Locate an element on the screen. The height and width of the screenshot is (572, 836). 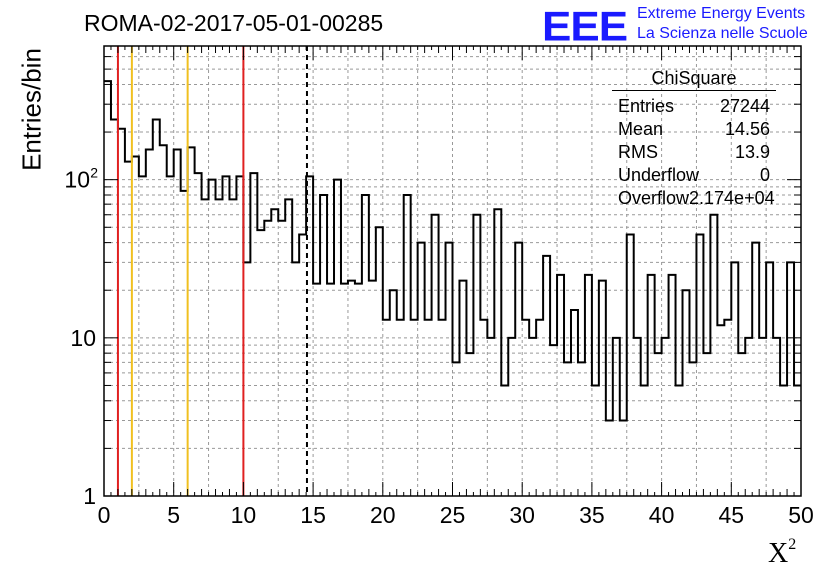
stats-row-entries: Entries 27244 is located at coordinates (694, 106).